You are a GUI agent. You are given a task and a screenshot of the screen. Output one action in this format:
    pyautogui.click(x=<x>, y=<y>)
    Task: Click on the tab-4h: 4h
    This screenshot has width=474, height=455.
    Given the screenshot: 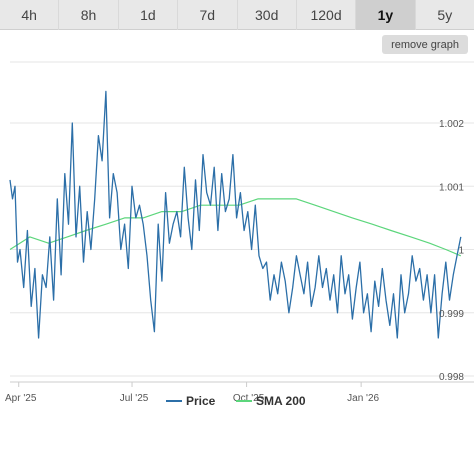 What is the action you would take?
    pyautogui.click(x=29, y=15)
    